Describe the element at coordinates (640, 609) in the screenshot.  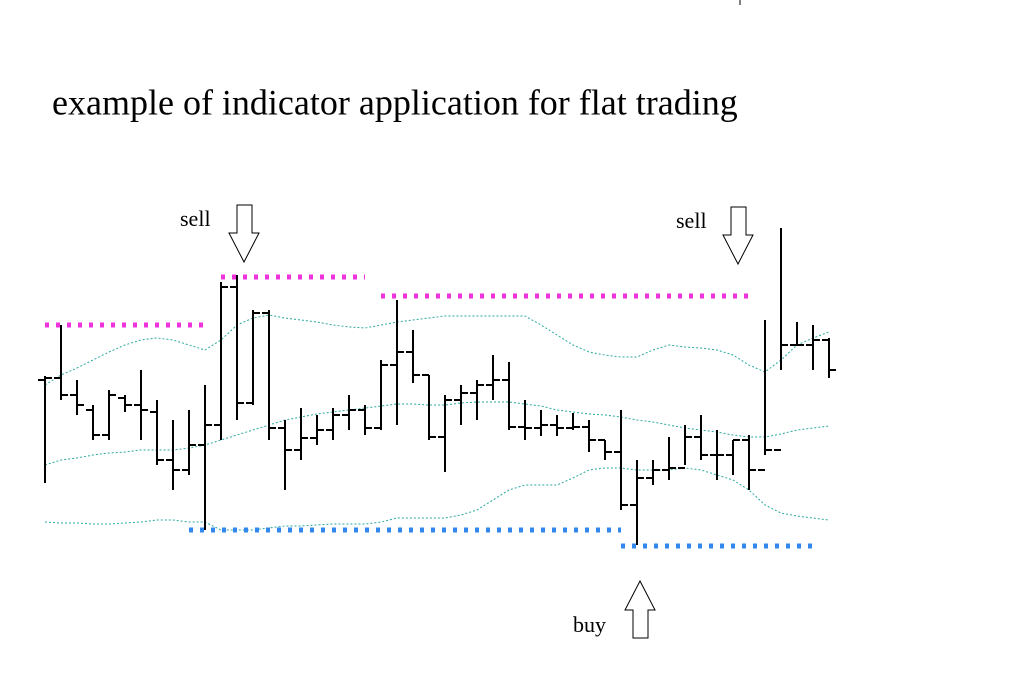
I see `buy-arrow` at that location.